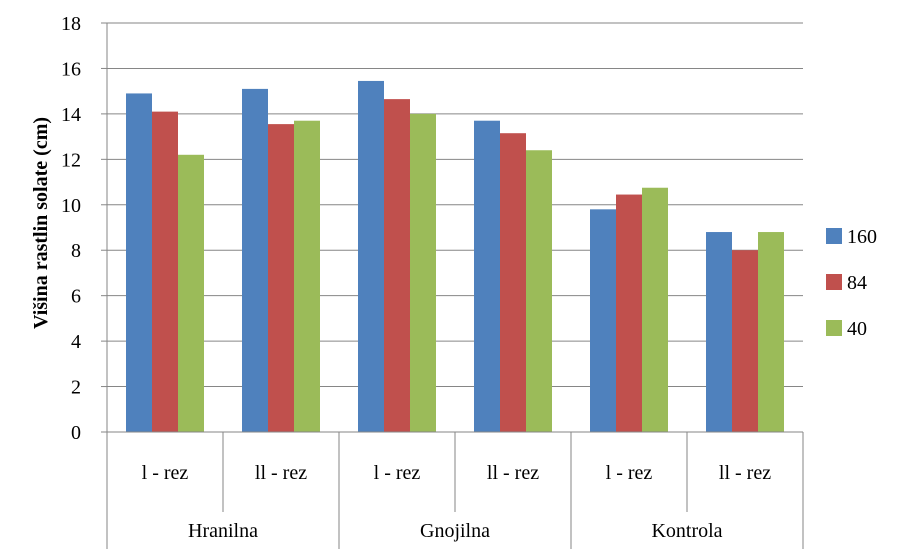  What do you see at coordinates (71, 206) in the screenshot?
I see `y-tick-label: 10` at bounding box center [71, 206].